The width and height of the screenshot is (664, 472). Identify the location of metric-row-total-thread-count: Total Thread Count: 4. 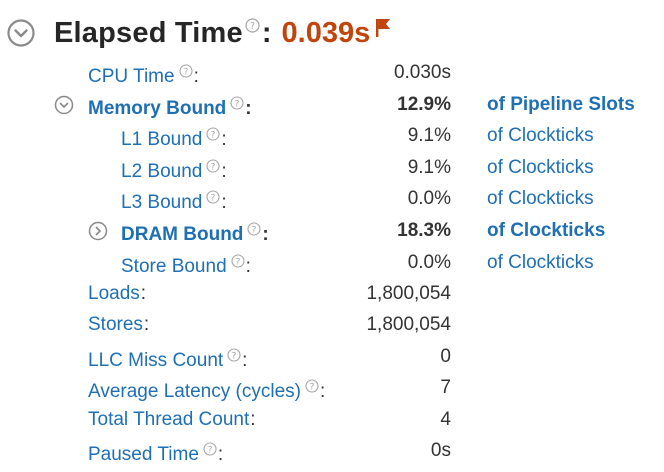
(332, 420).